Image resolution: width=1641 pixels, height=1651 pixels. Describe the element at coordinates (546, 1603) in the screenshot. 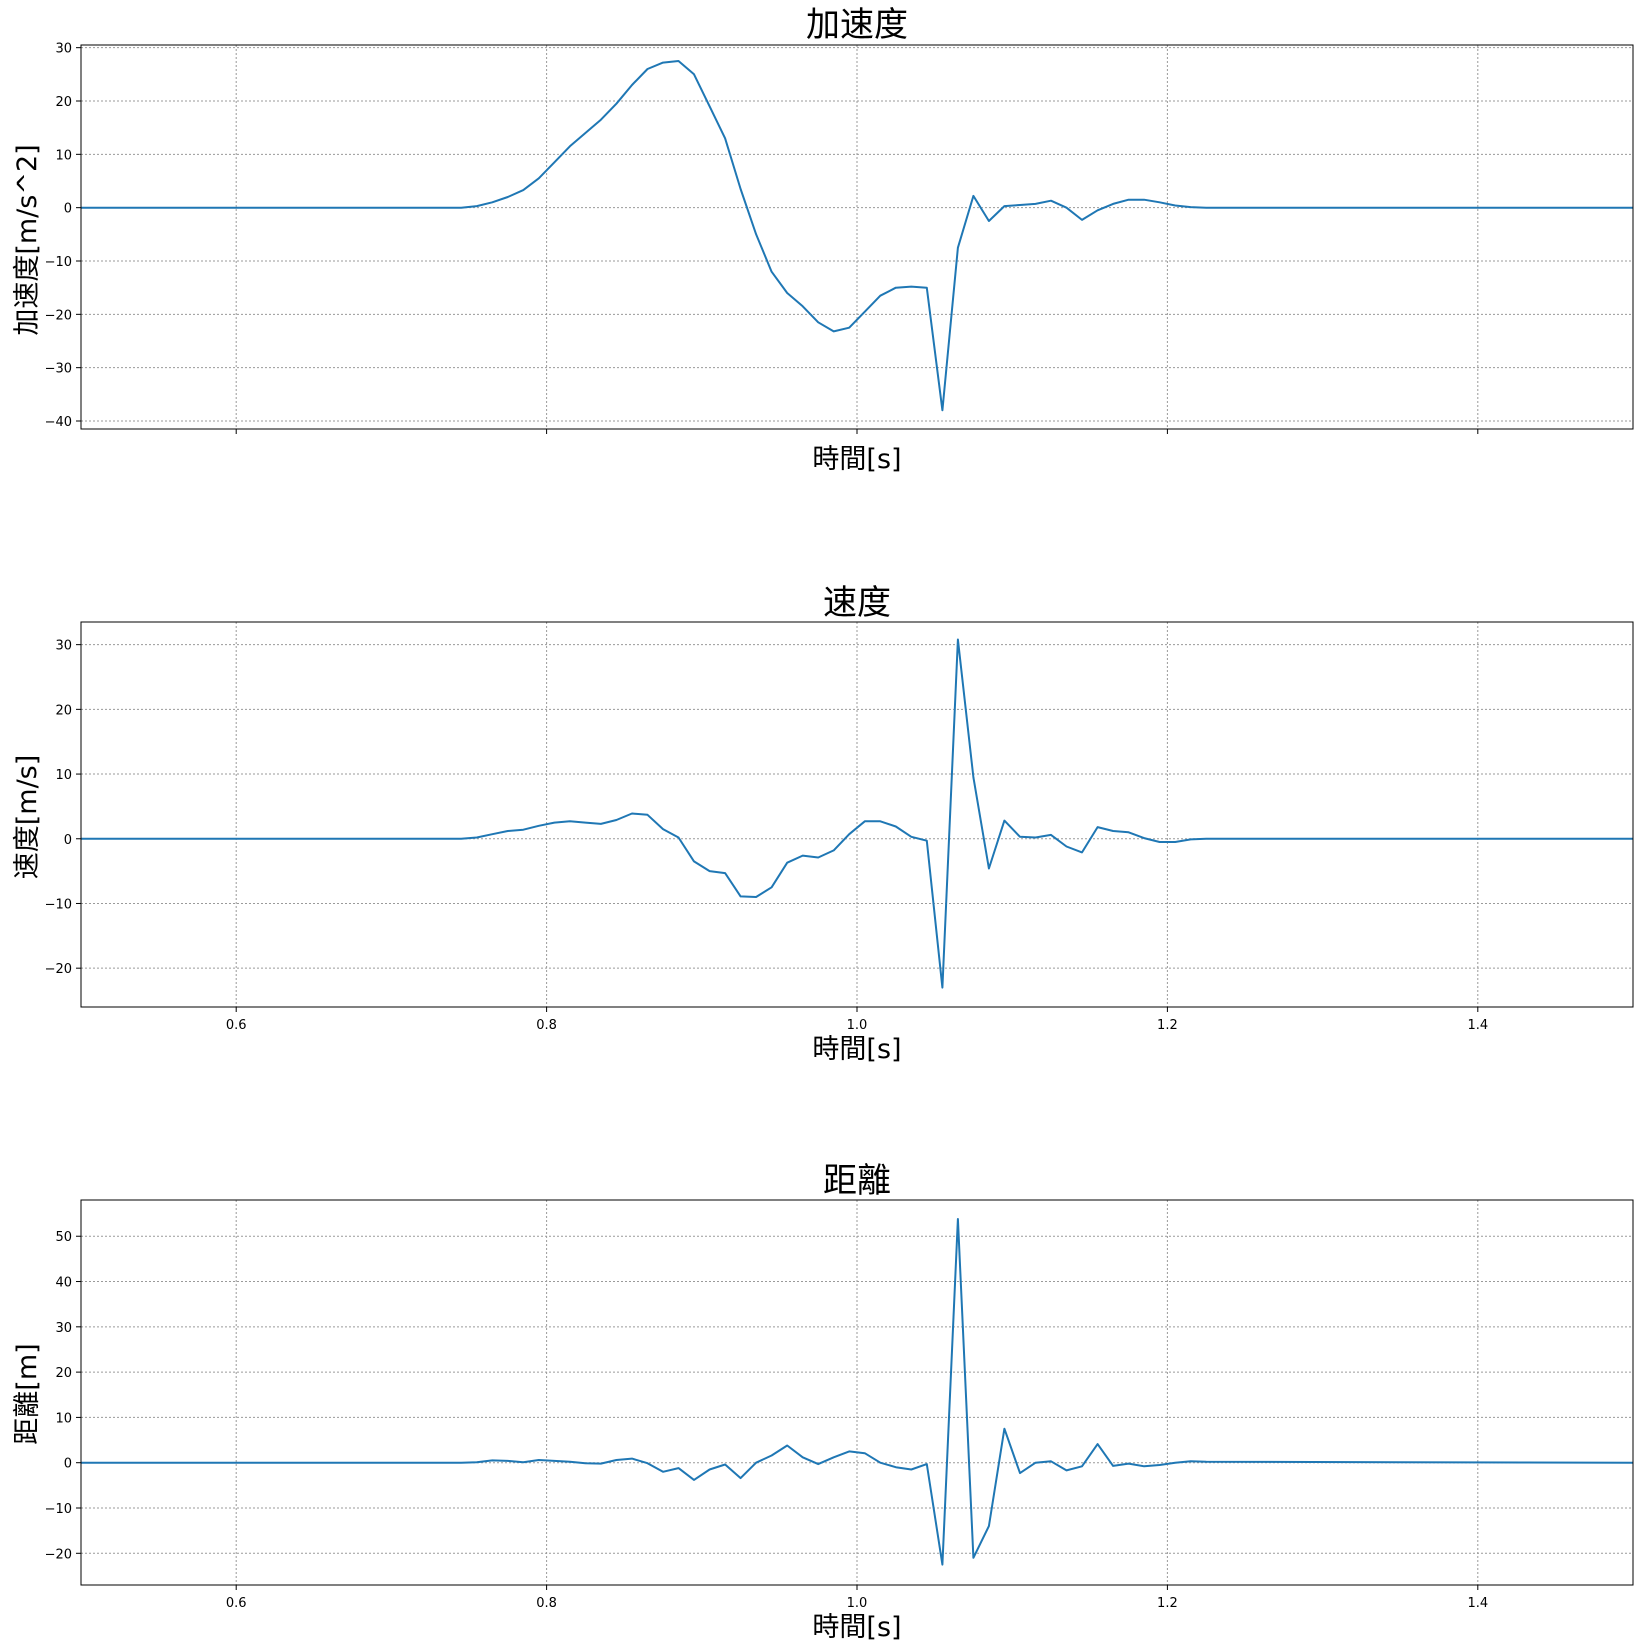

I see `distance-x-tick-label: 0.8` at that location.